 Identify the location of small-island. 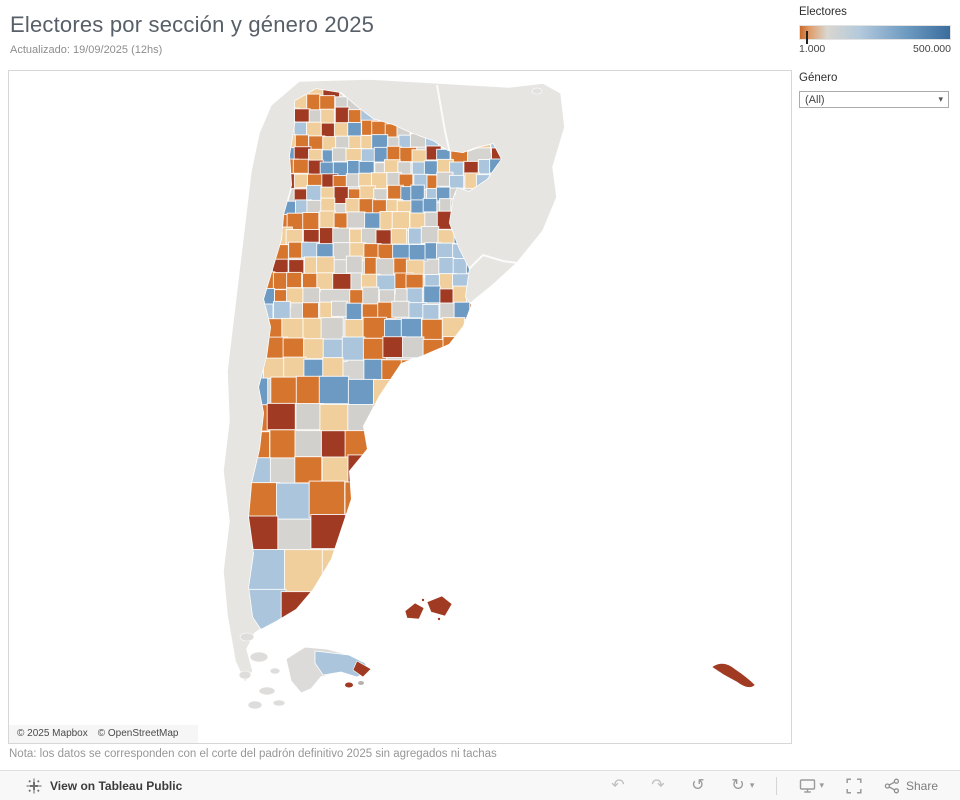
(537, 91).